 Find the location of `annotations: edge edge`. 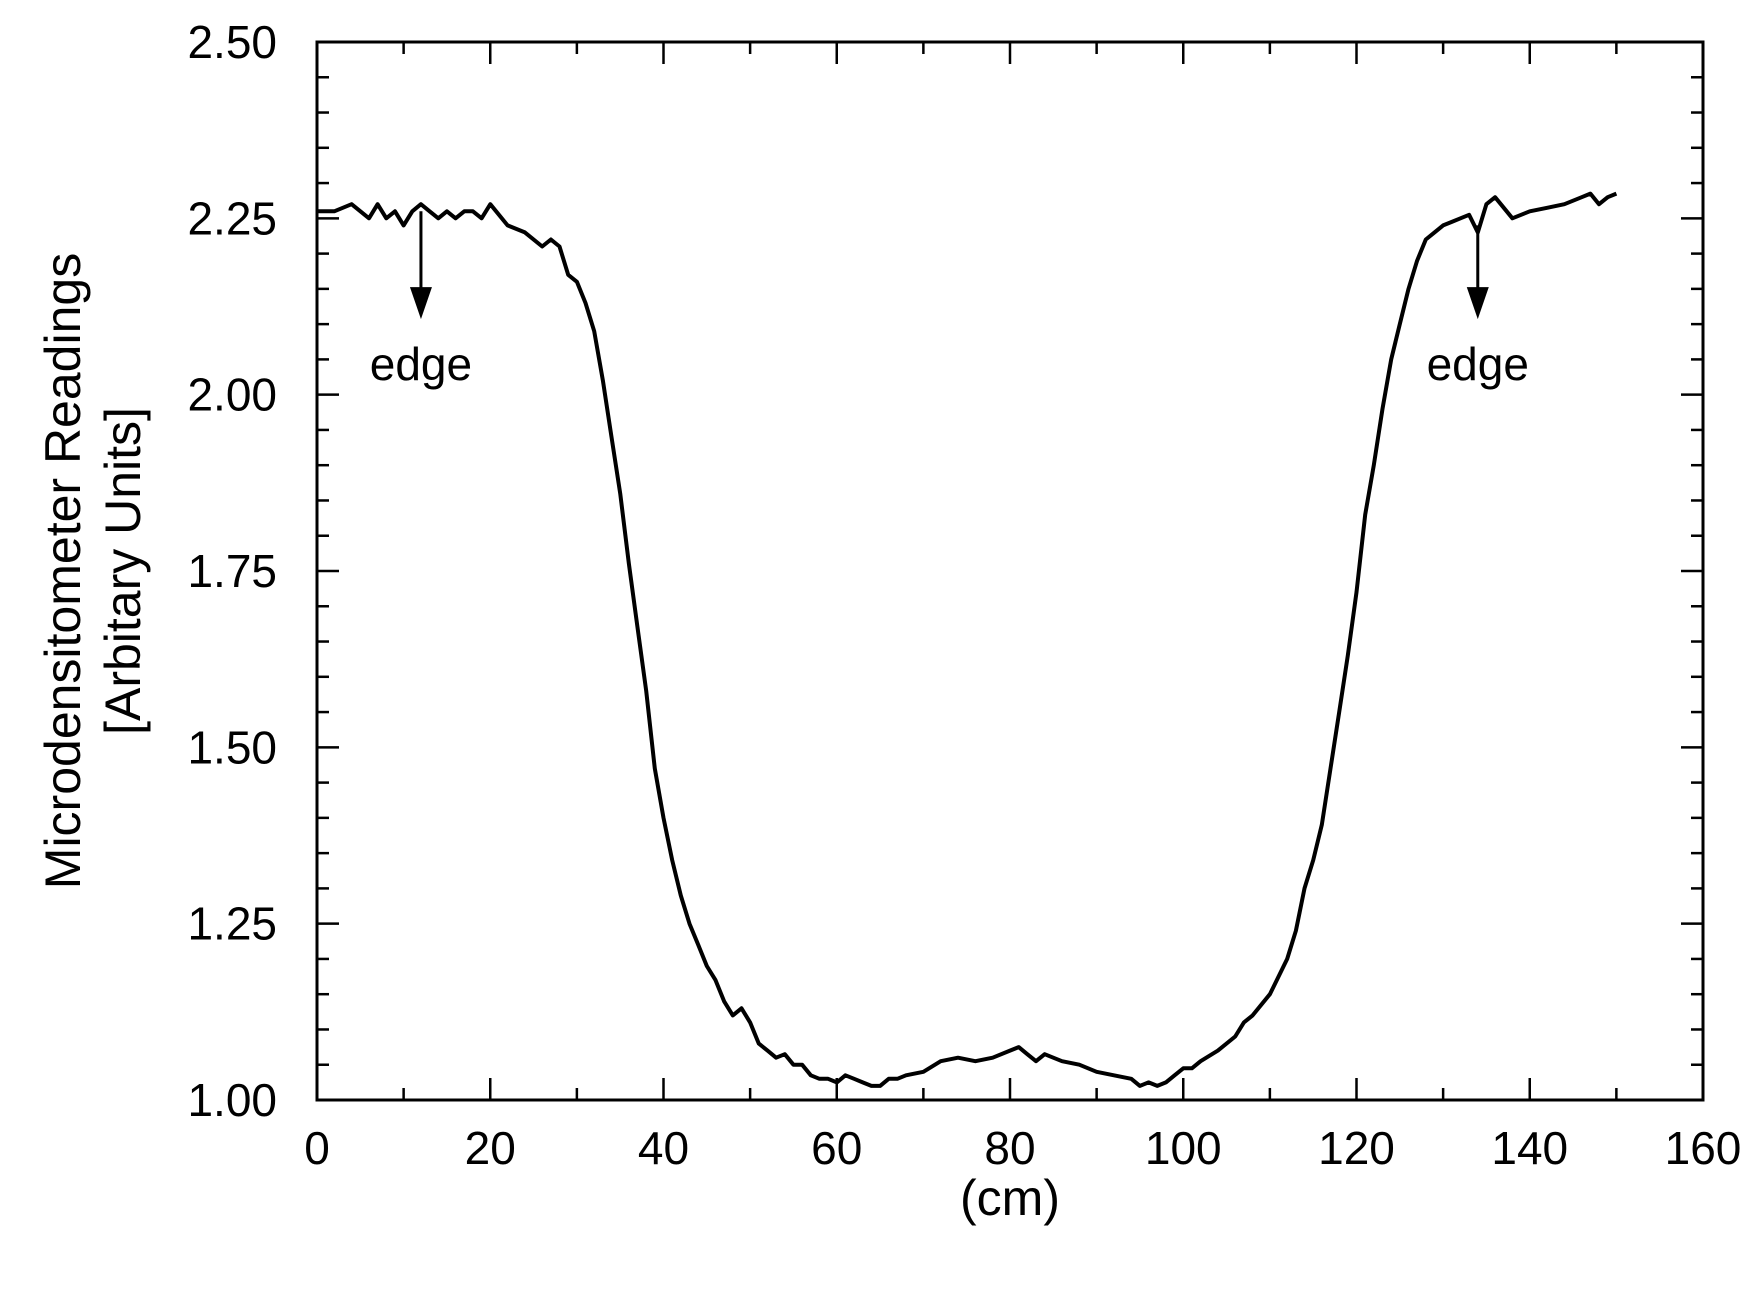

annotations: edge edge is located at coordinates (949, 300).